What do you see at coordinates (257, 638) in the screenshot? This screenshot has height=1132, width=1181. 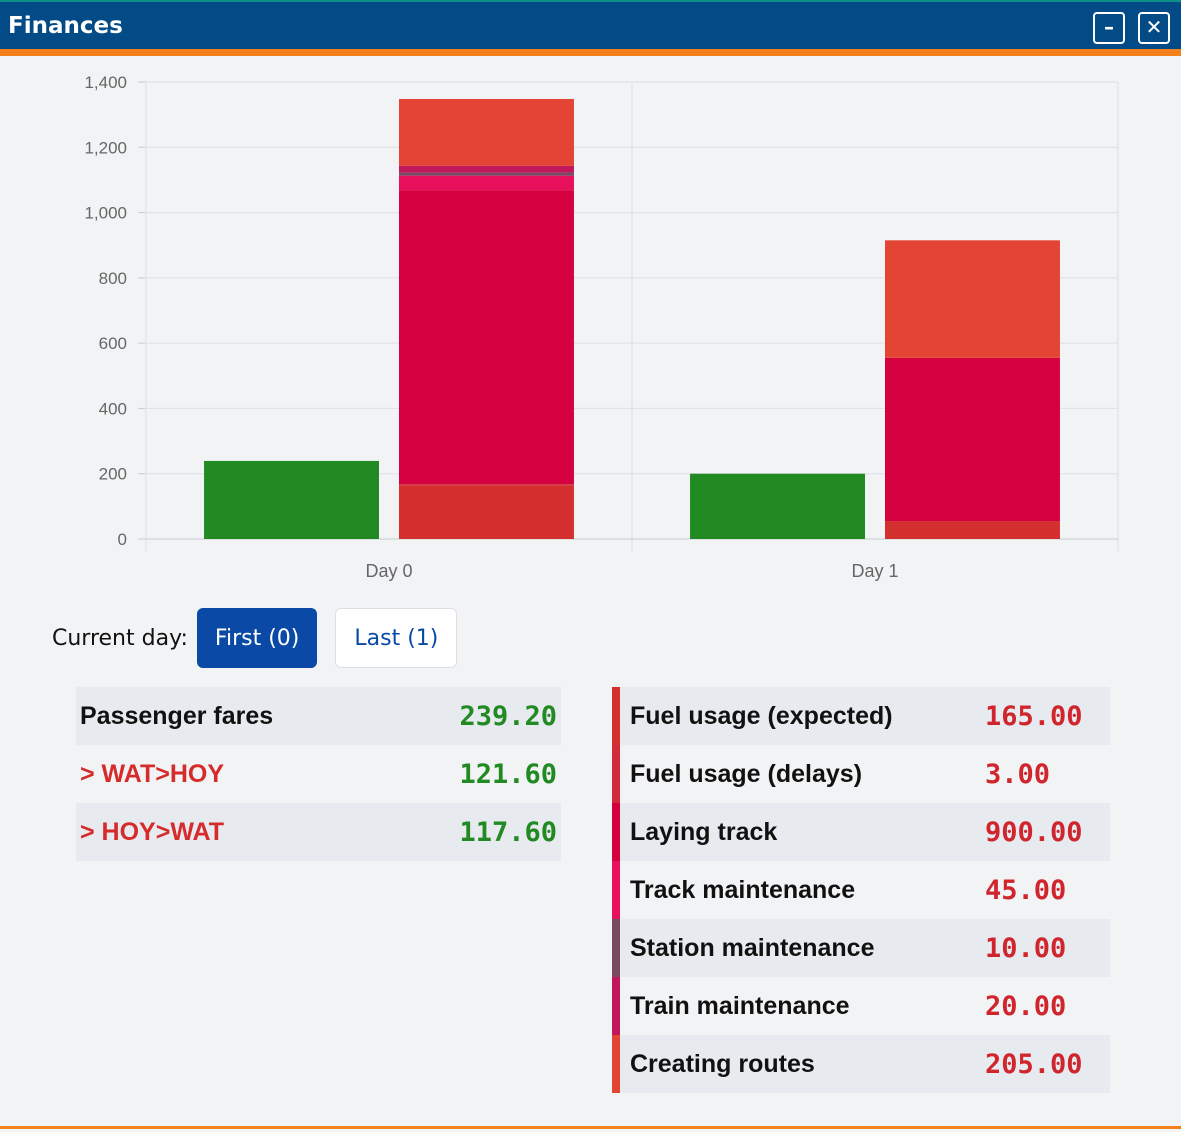 I see `first-day-button: First (0)` at bounding box center [257, 638].